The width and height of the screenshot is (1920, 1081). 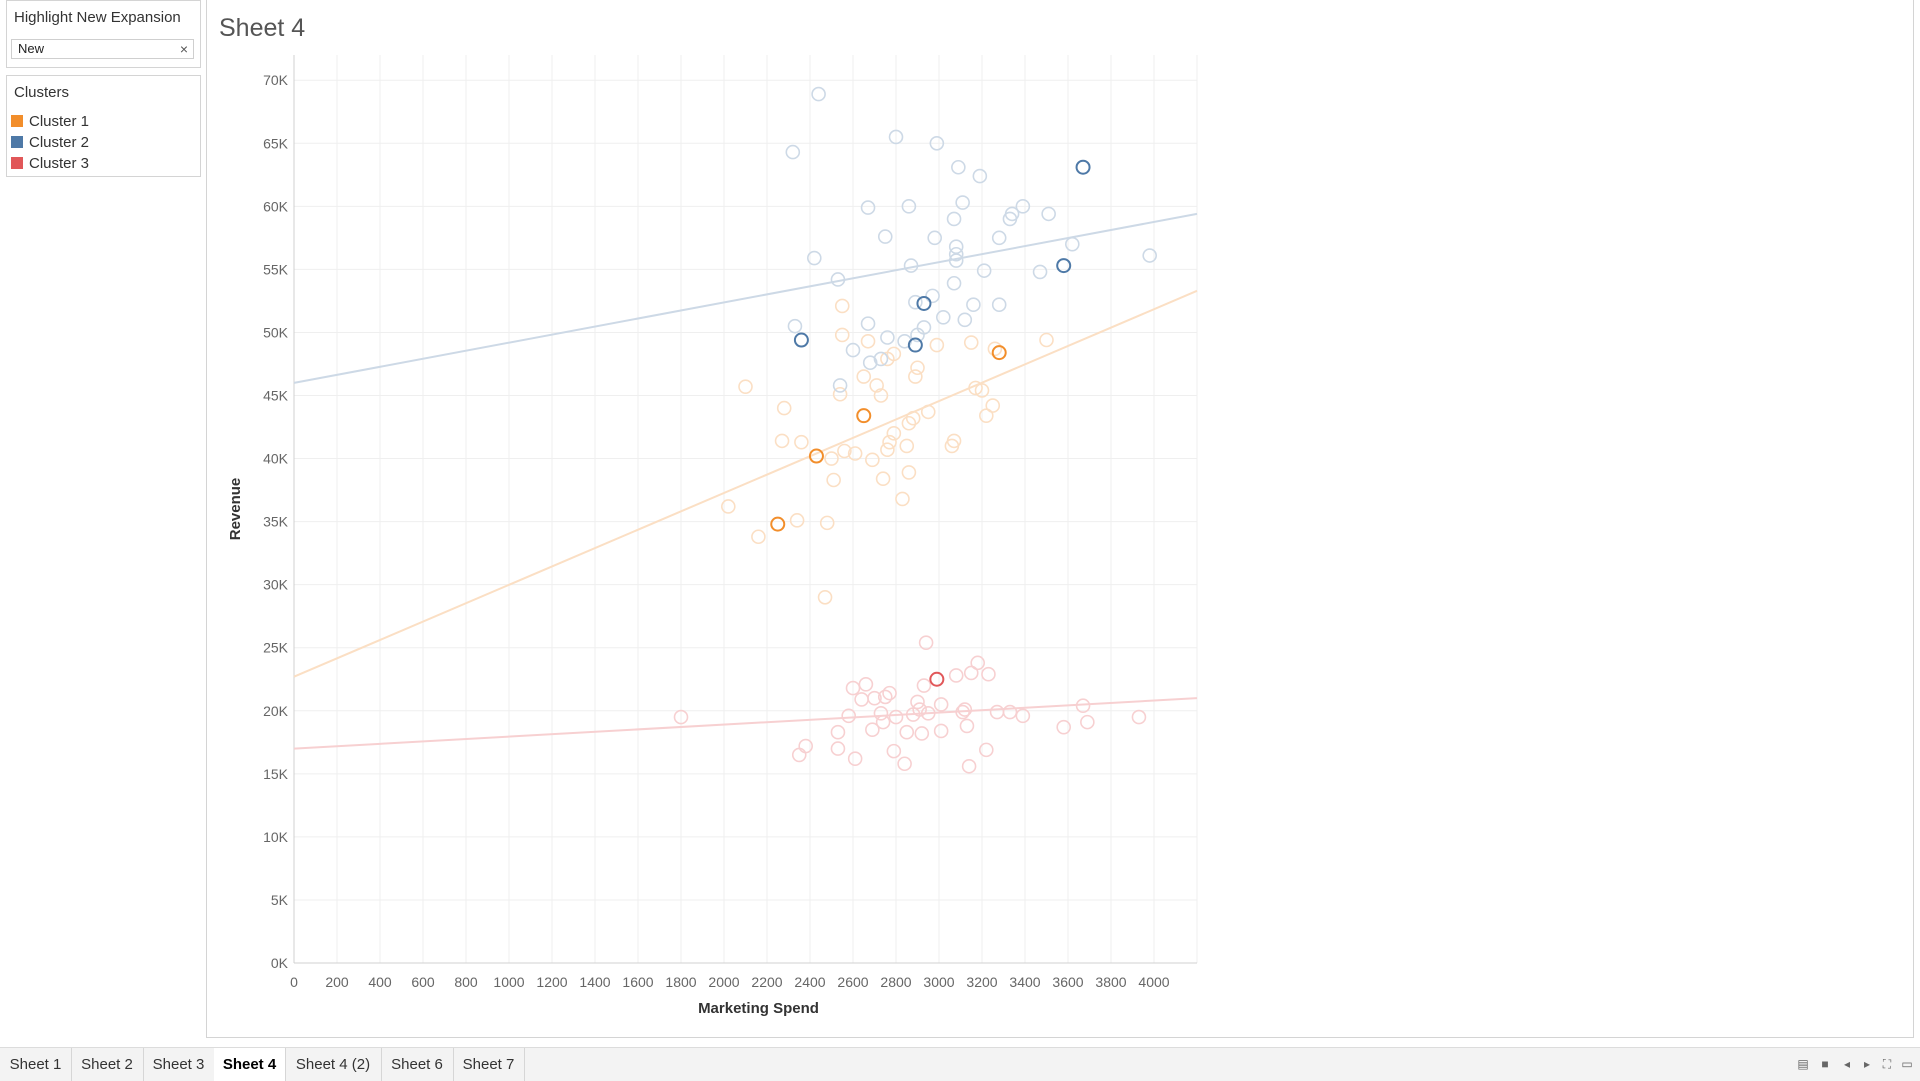 I want to click on x-tick-label: 3200, so click(x=981, y=982).